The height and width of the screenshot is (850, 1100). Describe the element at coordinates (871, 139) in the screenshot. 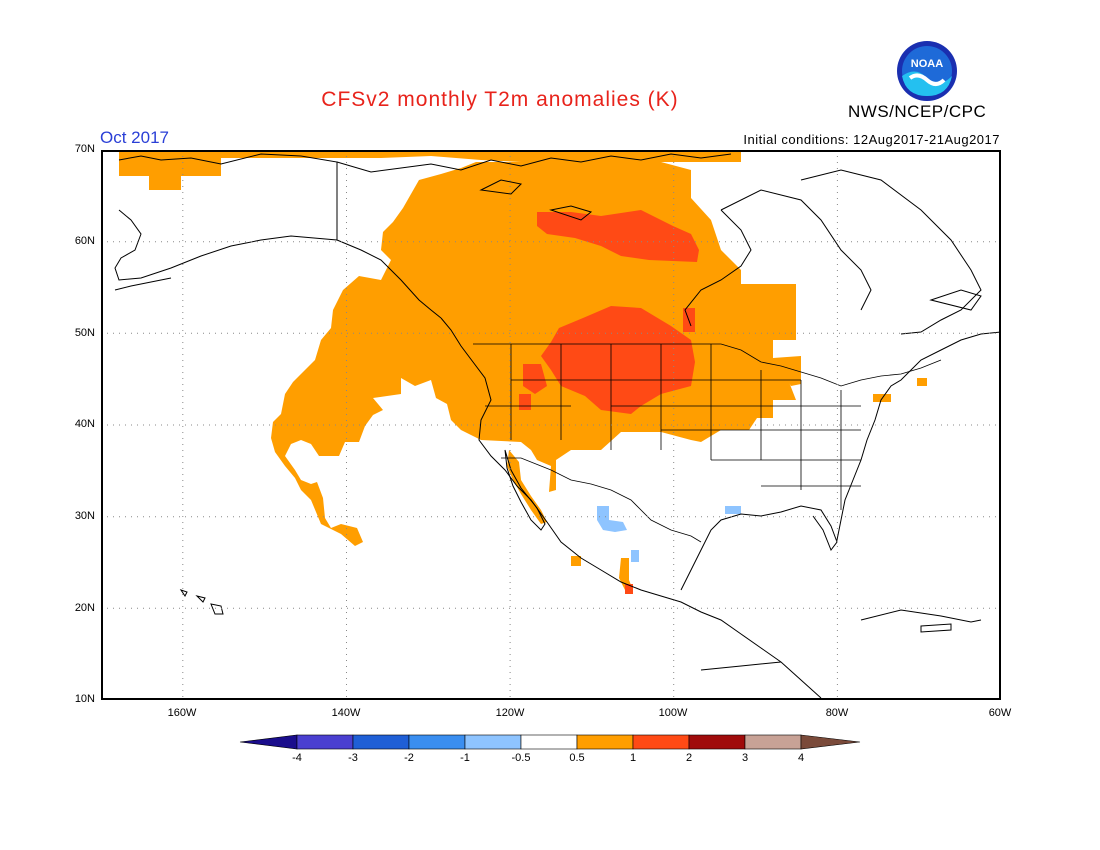

I see `initial-conditions: Initial conditions: 12Aug2017-21Aug2017` at that location.